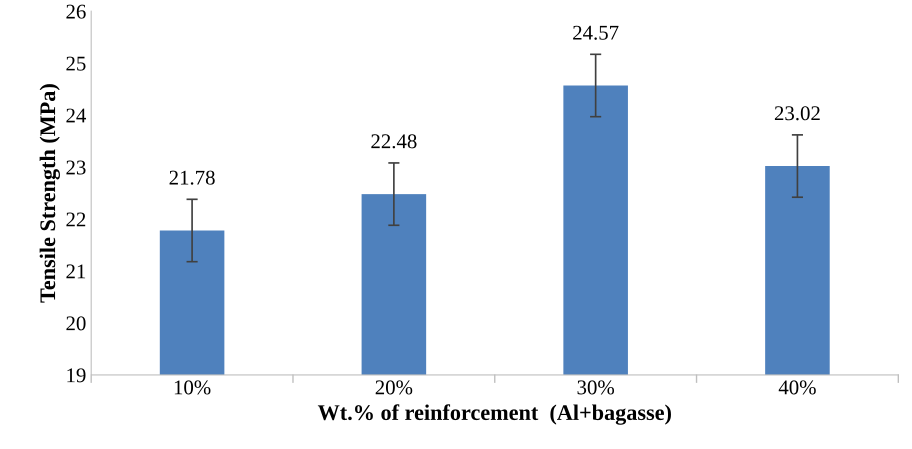  What do you see at coordinates (192, 177) in the screenshot?
I see `data-label: 21.78` at bounding box center [192, 177].